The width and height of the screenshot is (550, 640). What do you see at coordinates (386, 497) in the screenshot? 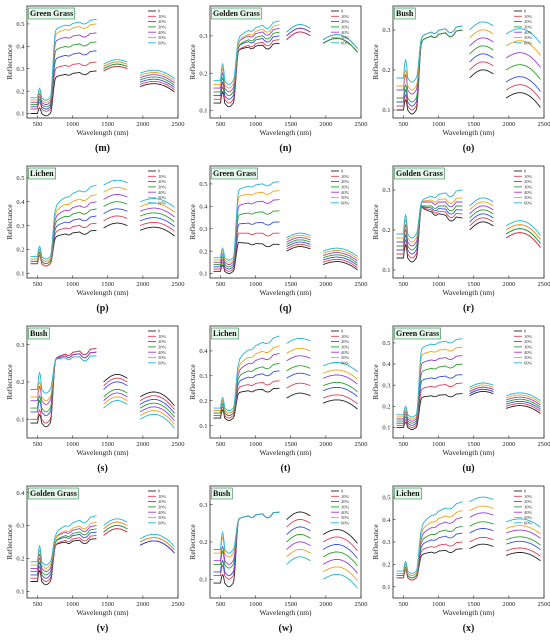
I see `y-tick-label: 0.5` at bounding box center [386, 497].